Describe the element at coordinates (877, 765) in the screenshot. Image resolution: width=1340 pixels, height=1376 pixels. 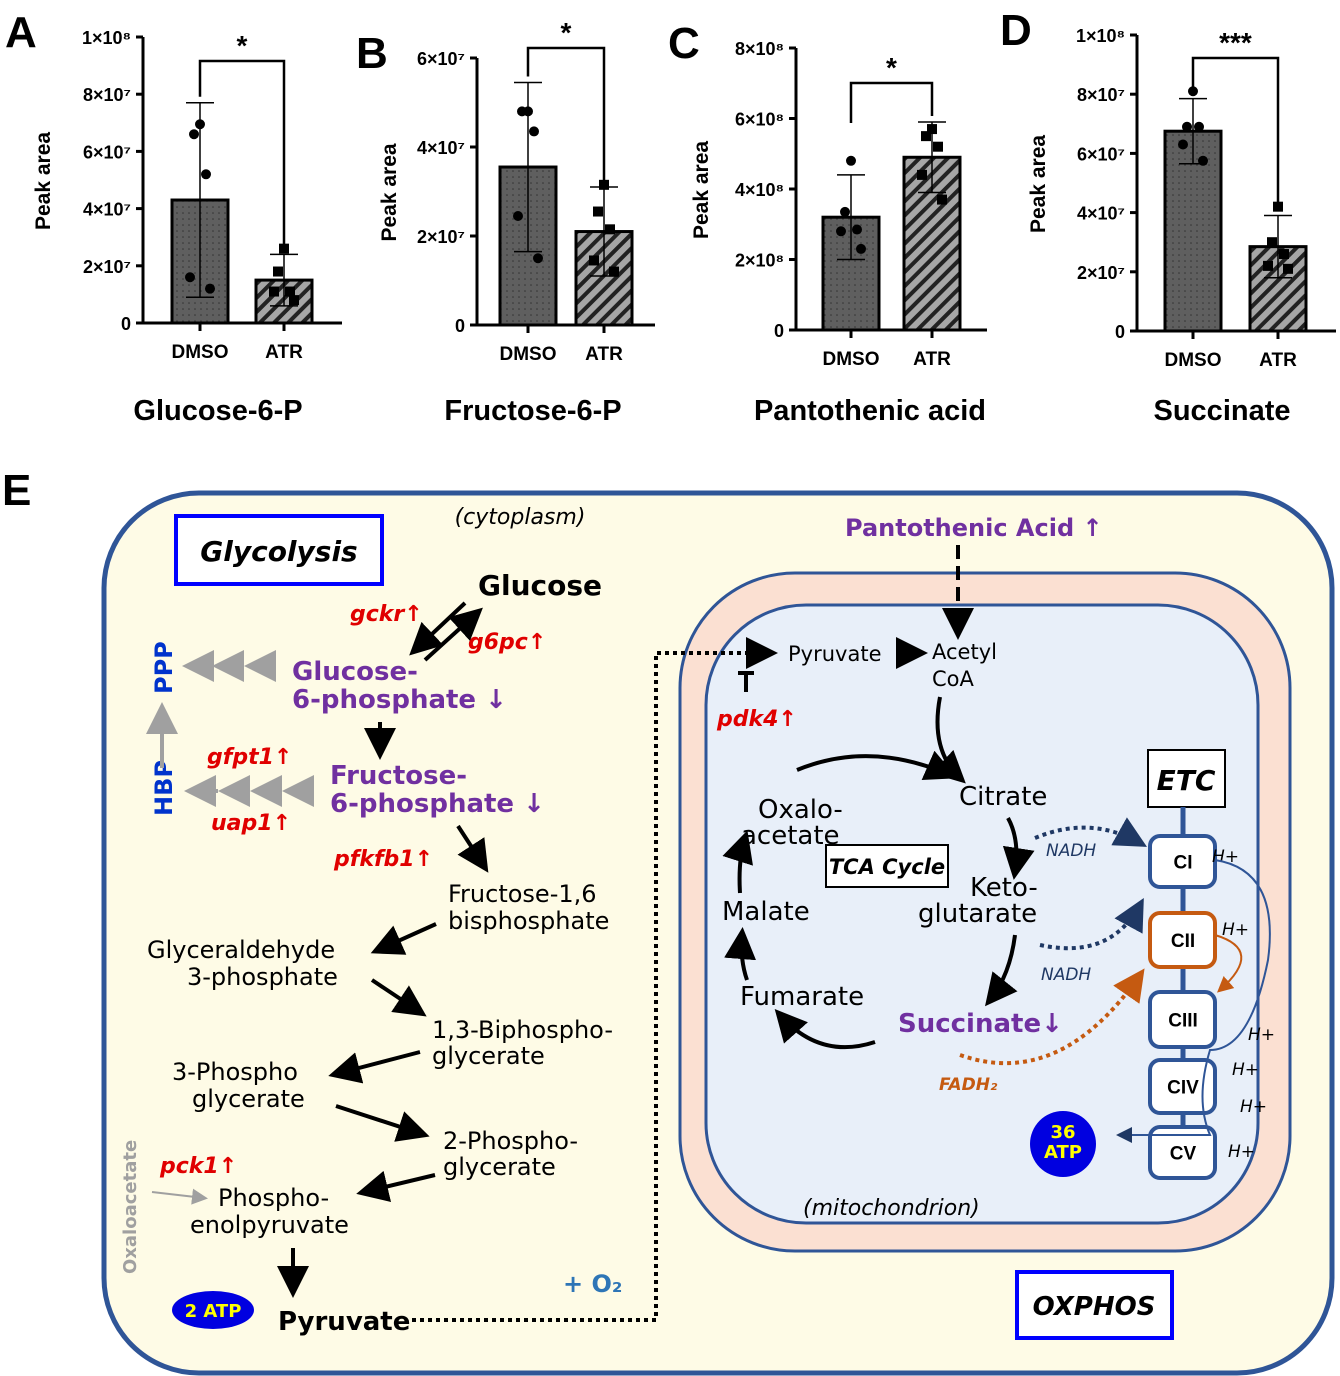
I see `arrow-oxalo-to-citrate` at that location.